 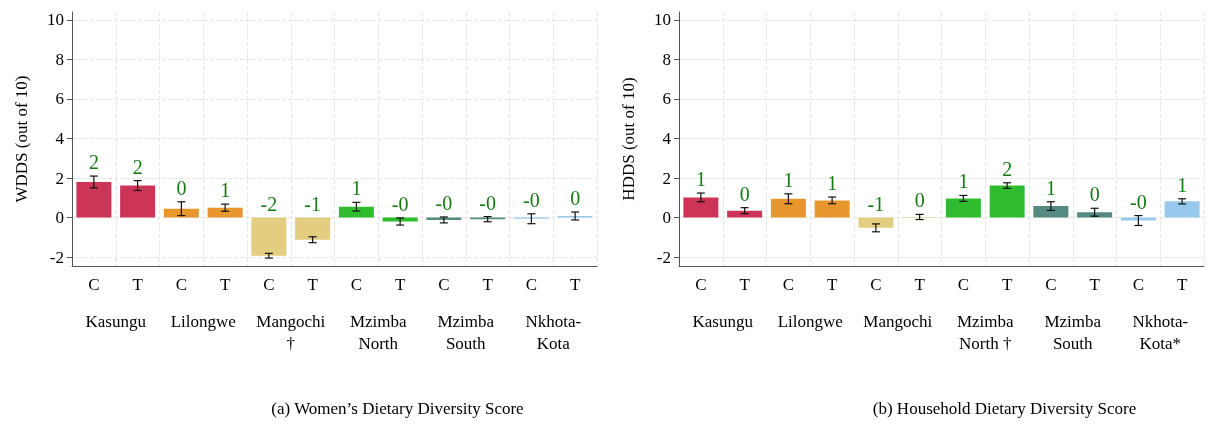 What do you see at coordinates (985, 332) in the screenshot?
I see `text: Mzimba North †` at bounding box center [985, 332].